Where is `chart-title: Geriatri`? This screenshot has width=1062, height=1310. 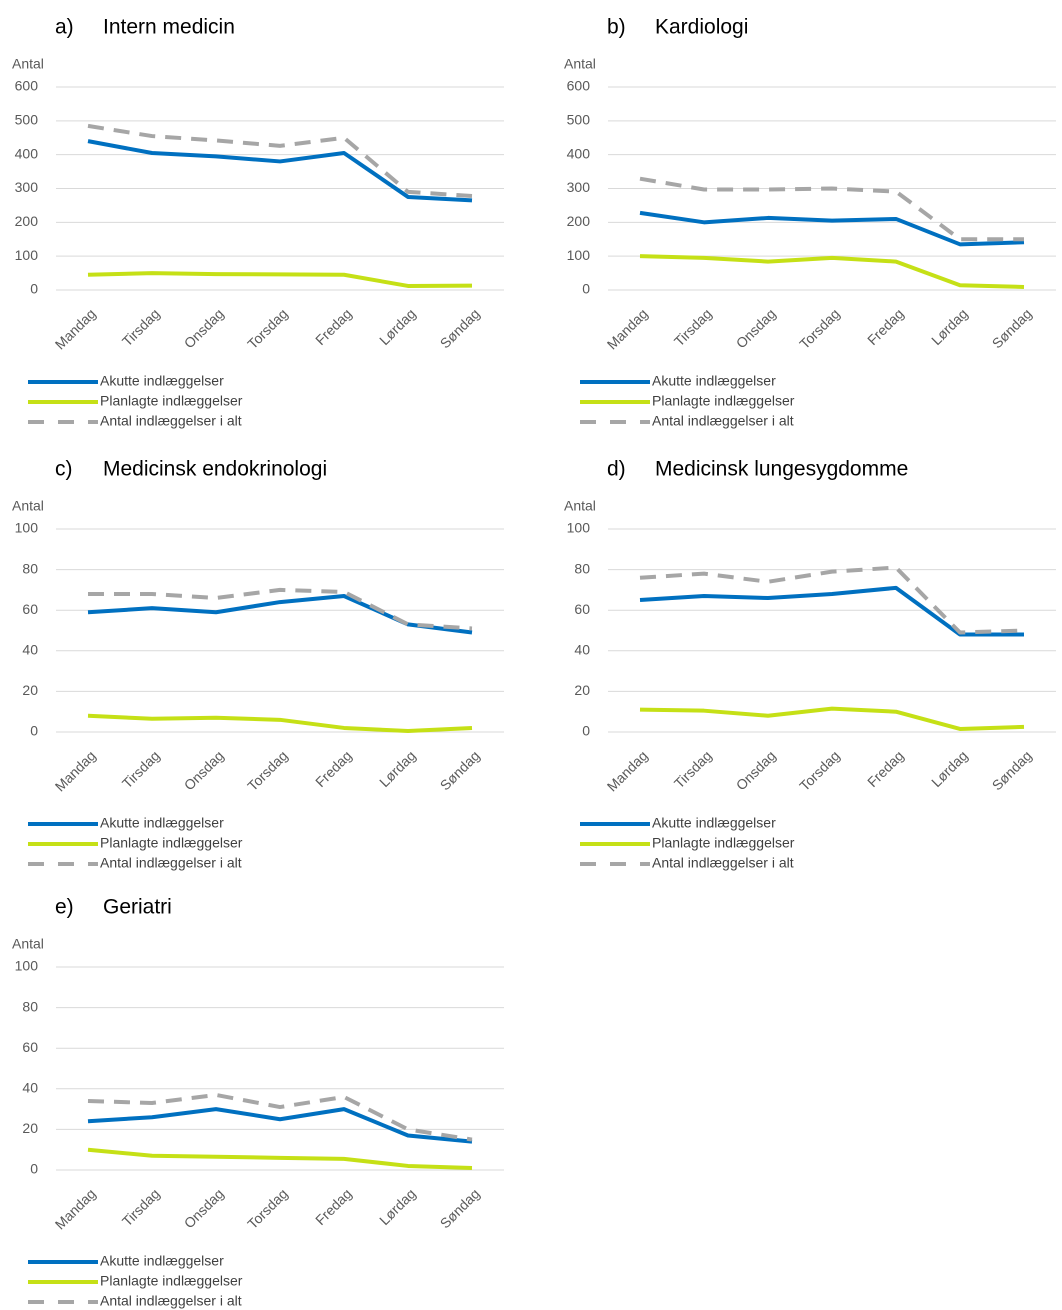
chart-title: Geriatri is located at coordinates (137, 907).